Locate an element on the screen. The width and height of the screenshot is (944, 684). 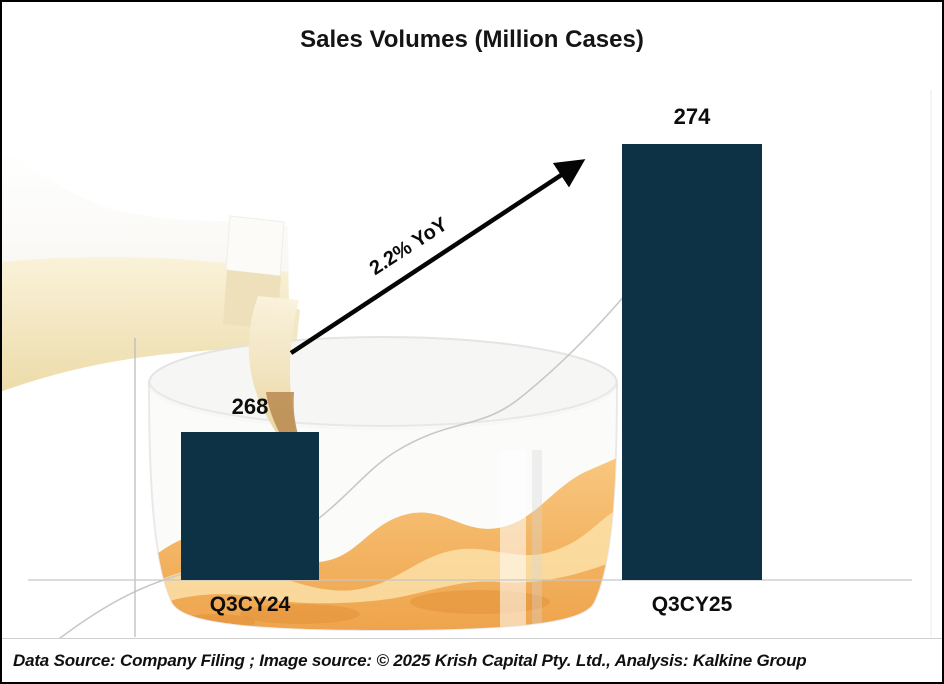
bar-q3cy25 is located at coordinates (692, 362).